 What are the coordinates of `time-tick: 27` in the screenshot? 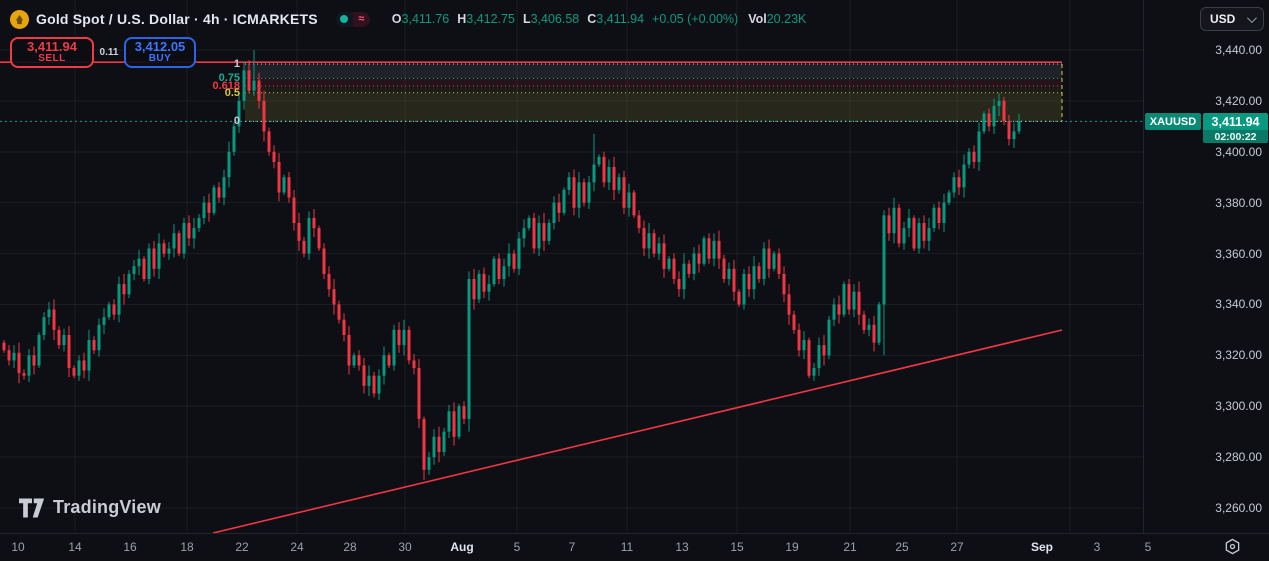 It's located at (957, 547).